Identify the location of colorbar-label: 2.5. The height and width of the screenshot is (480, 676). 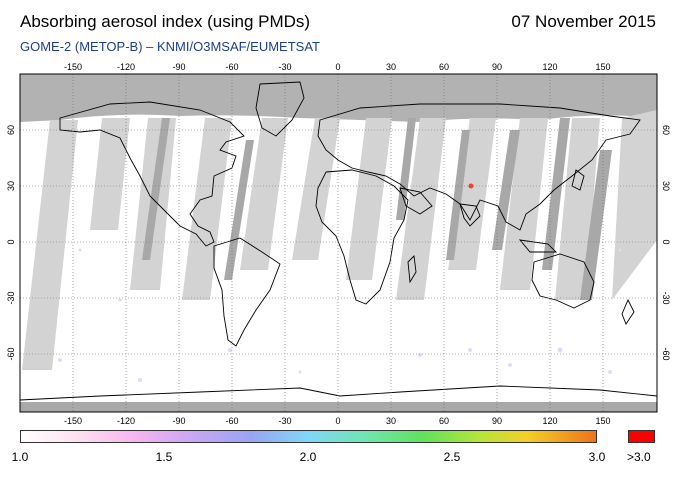
(452, 457).